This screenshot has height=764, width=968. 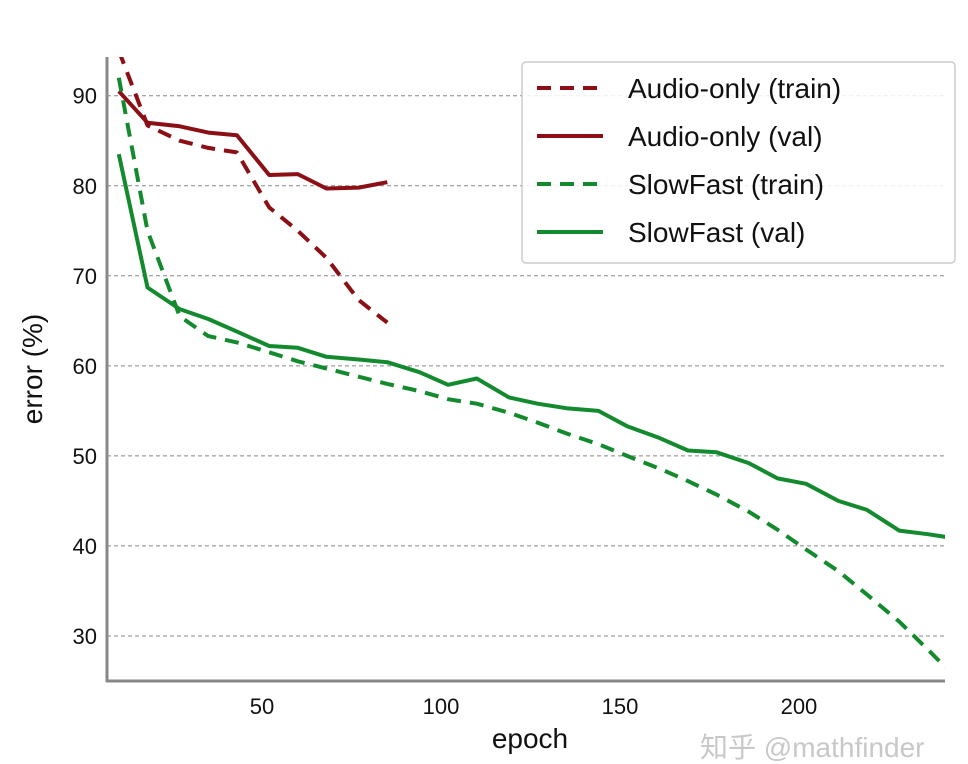 I want to click on y-tick-label: 80, so click(x=85, y=186).